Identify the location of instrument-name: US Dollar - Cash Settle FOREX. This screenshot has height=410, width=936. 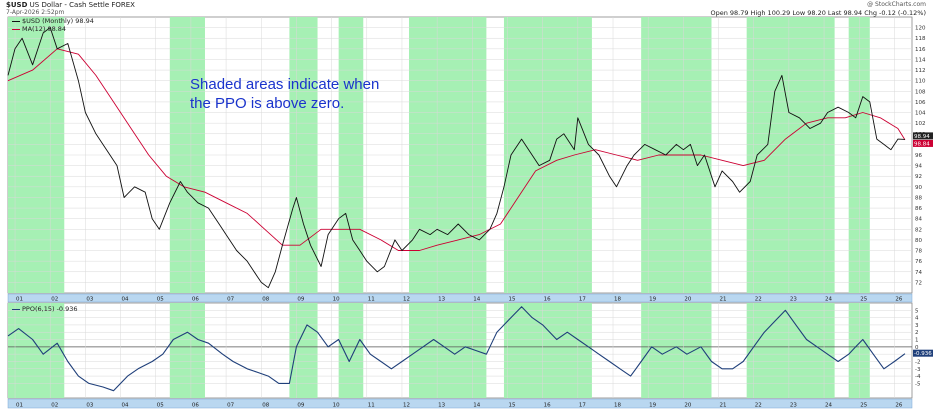
(82, 5).